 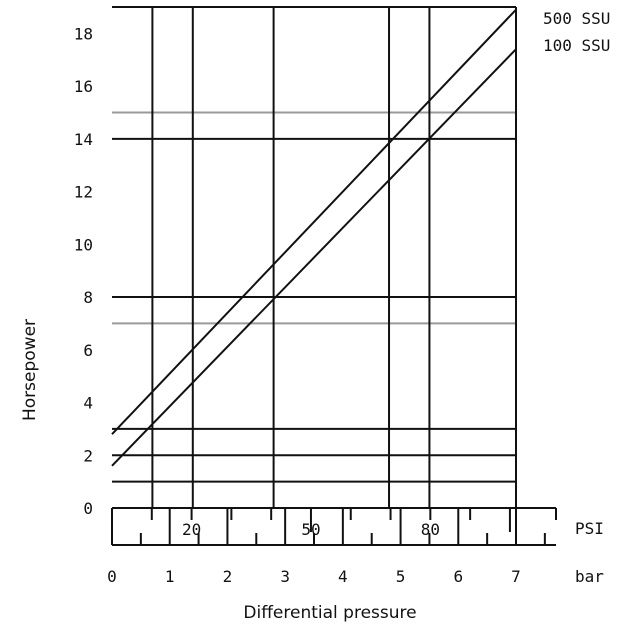 I want to click on y-tick-label: 4, so click(x=88, y=403).